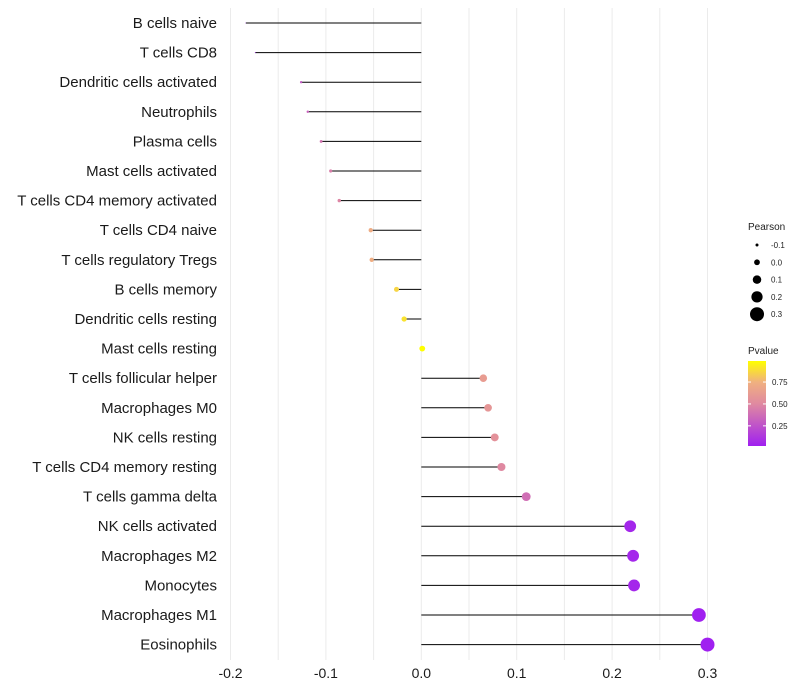 The height and width of the screenshot is (700, 800). Describe the element at coordinates (777, 297) in the screenshot. I see `size-legend-label: 0.2` at that location.